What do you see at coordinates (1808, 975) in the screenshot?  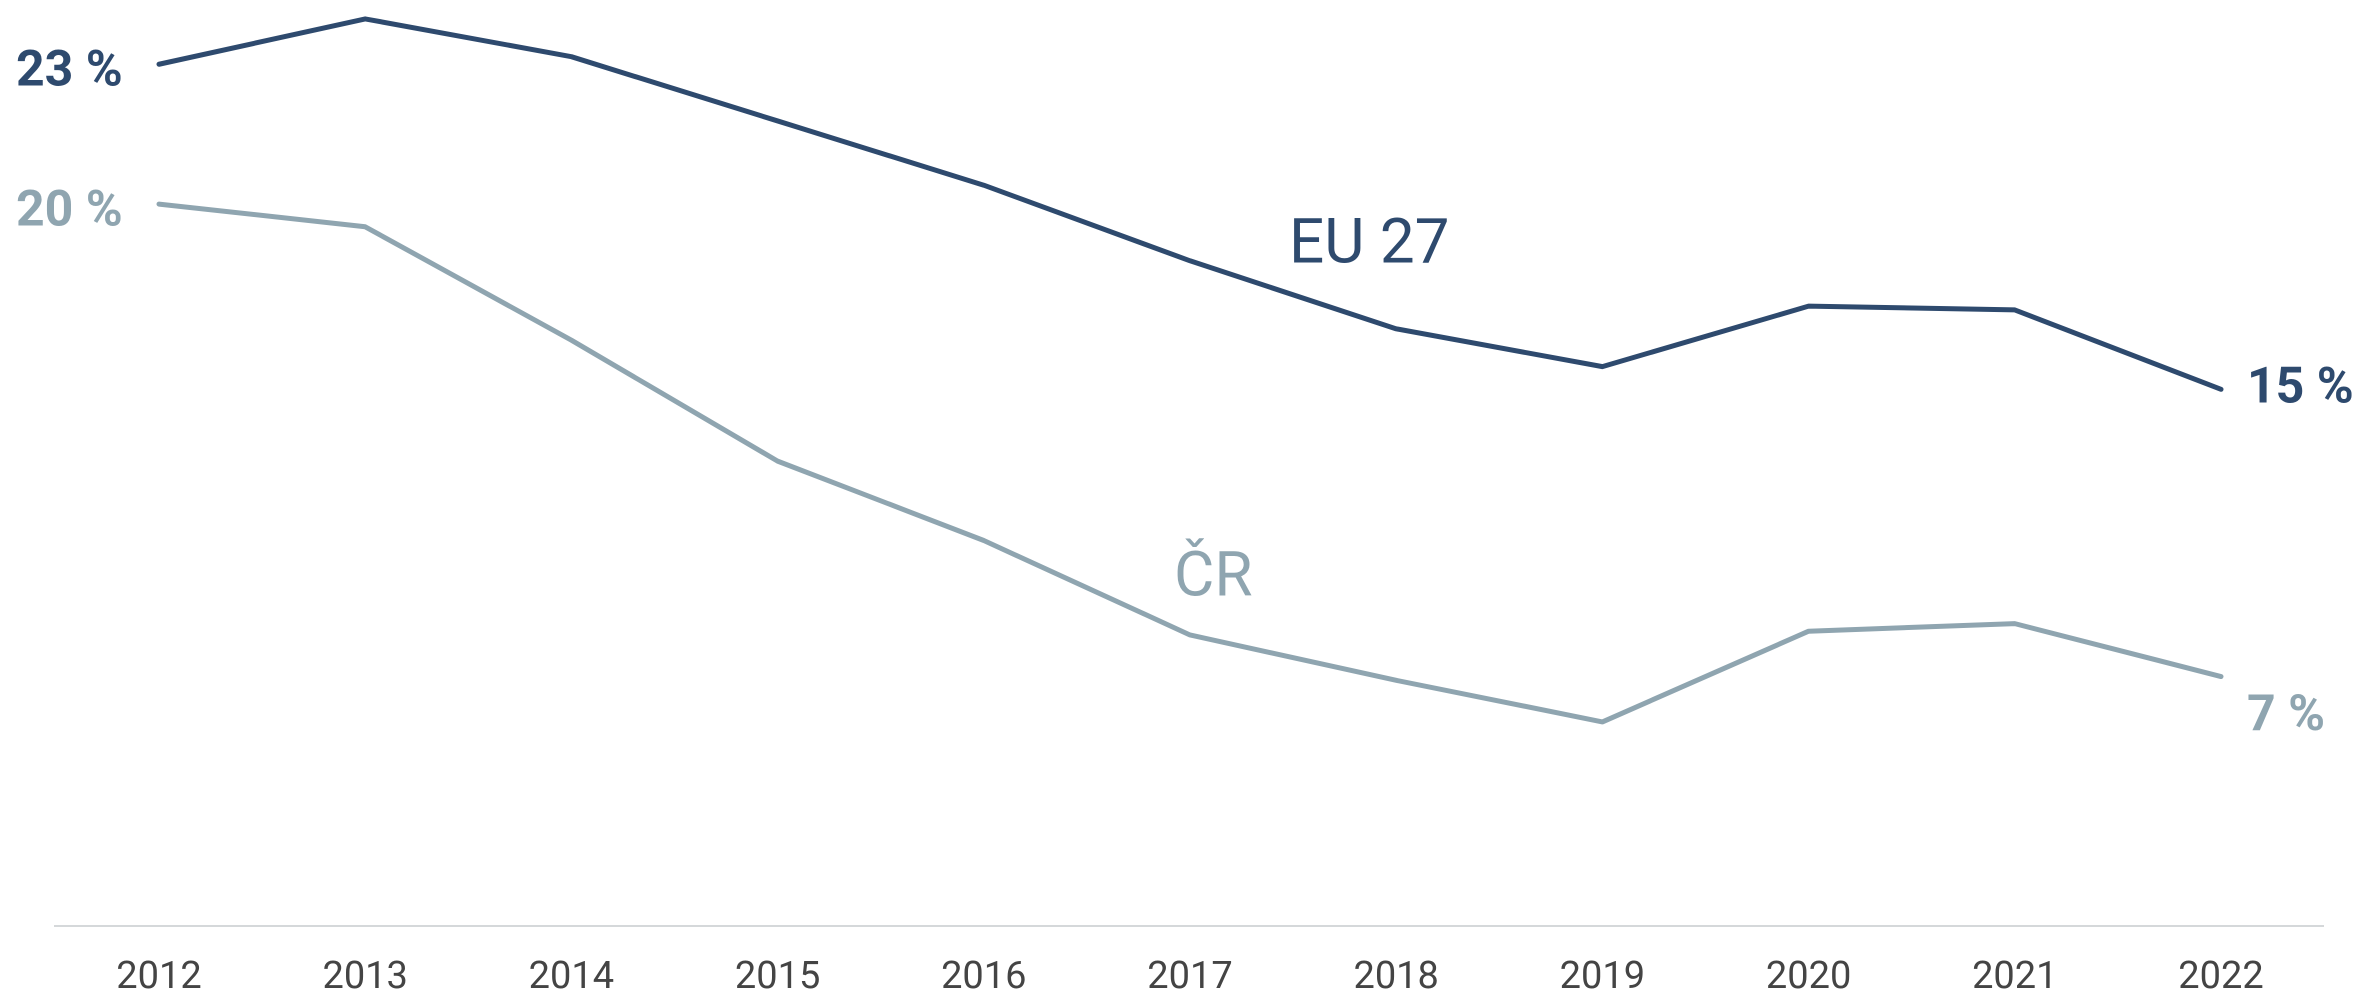 I see `x-tick-label: 2020` at bounding box center [1808, 975].